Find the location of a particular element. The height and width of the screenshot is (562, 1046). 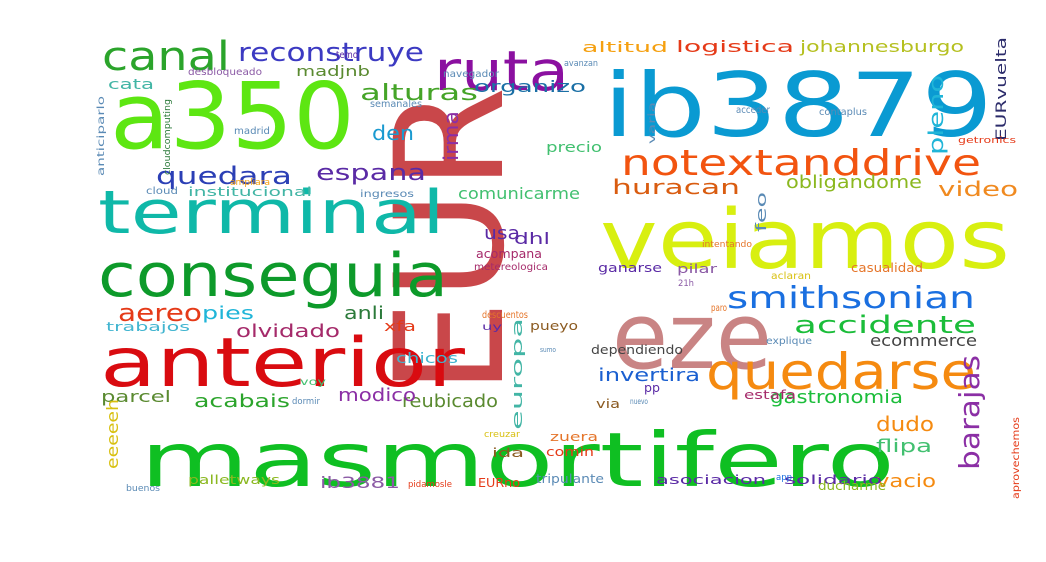

word-navegador: navegador is located at coordinates (471, 74).